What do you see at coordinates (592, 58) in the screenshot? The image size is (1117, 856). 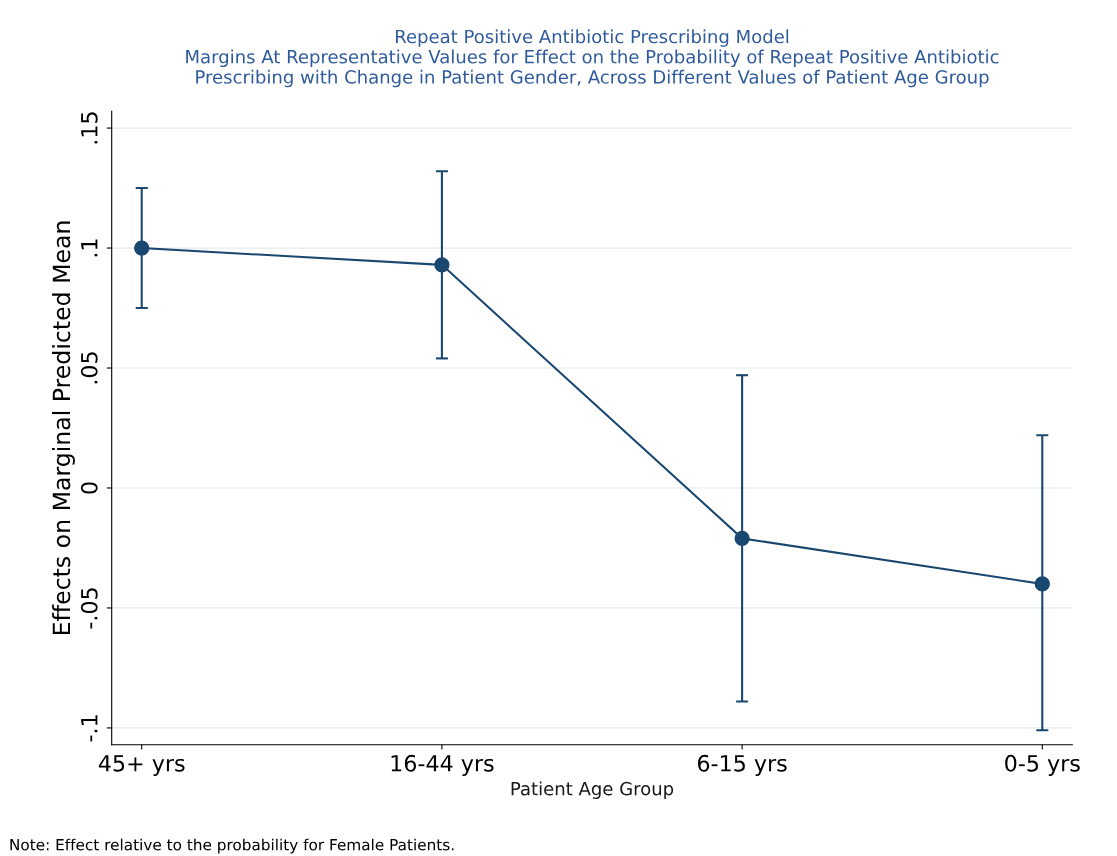 I see `chart-title: Repeat Positive Antibiotic Prescribing Model Margins At Representative Values for Effect on the Probability of Repeat Positive Antibiotic Prescribing with Change in Patient Gender, Across Different Values of Patient Age Group` at bounding box center [592, 58].